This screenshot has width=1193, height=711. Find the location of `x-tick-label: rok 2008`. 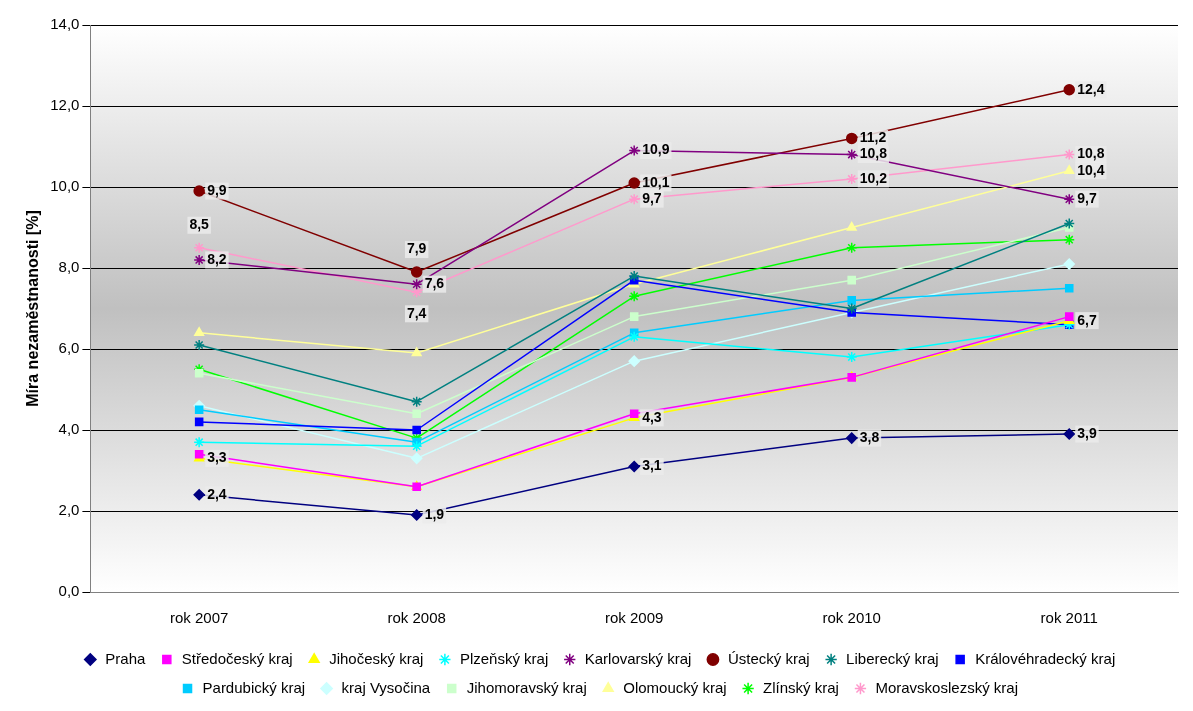

x-tick-label: rok 2008 is located at coordinates (416, 618).